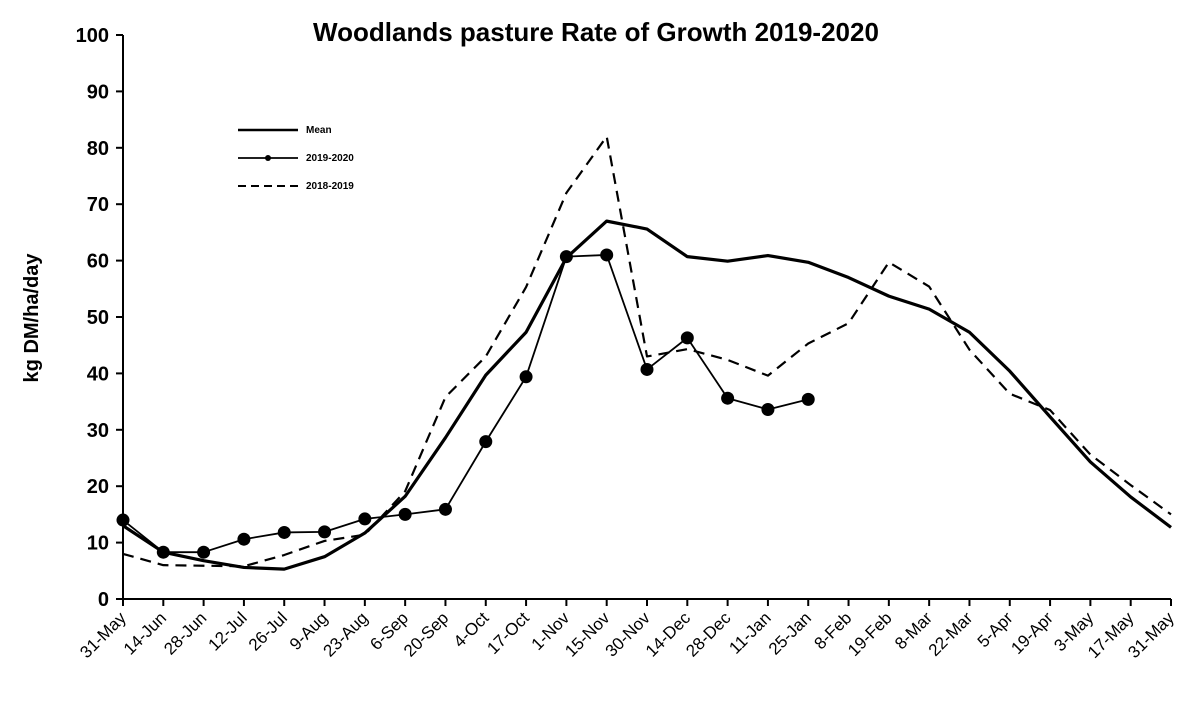  I want to click on x-tick-label: 19-Feb, so click(870, 634).